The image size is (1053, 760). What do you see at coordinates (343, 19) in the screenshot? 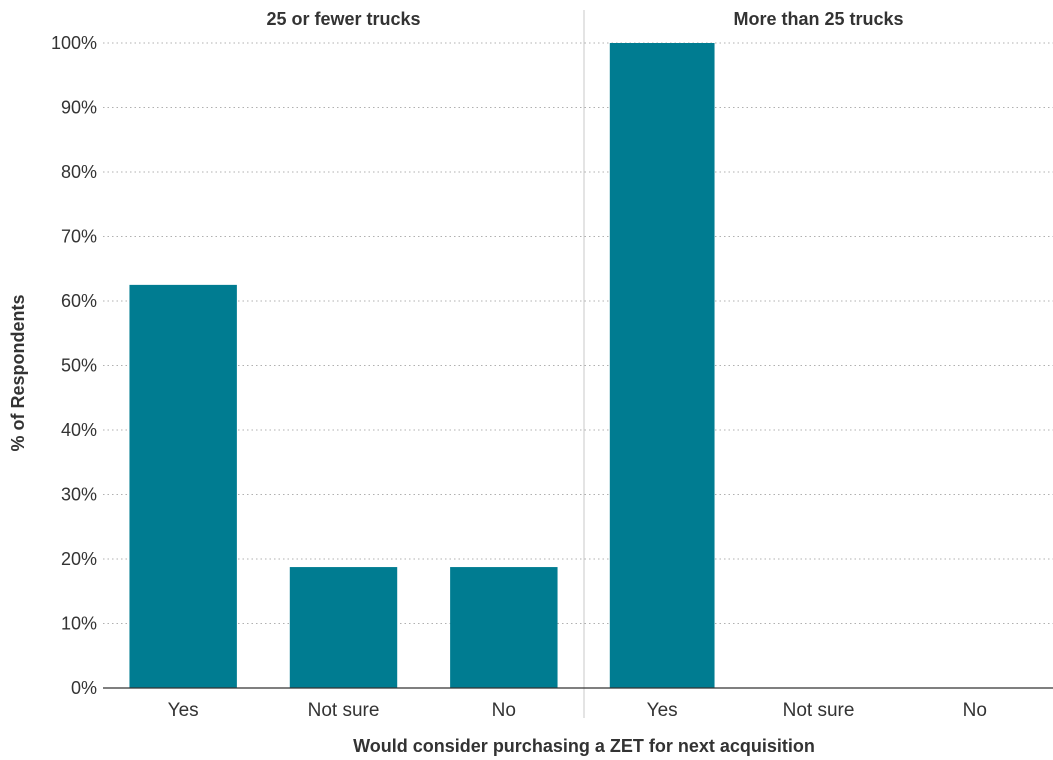
I see `panel-title: 25 or fewer trucks` at bounding box center [343, 19].